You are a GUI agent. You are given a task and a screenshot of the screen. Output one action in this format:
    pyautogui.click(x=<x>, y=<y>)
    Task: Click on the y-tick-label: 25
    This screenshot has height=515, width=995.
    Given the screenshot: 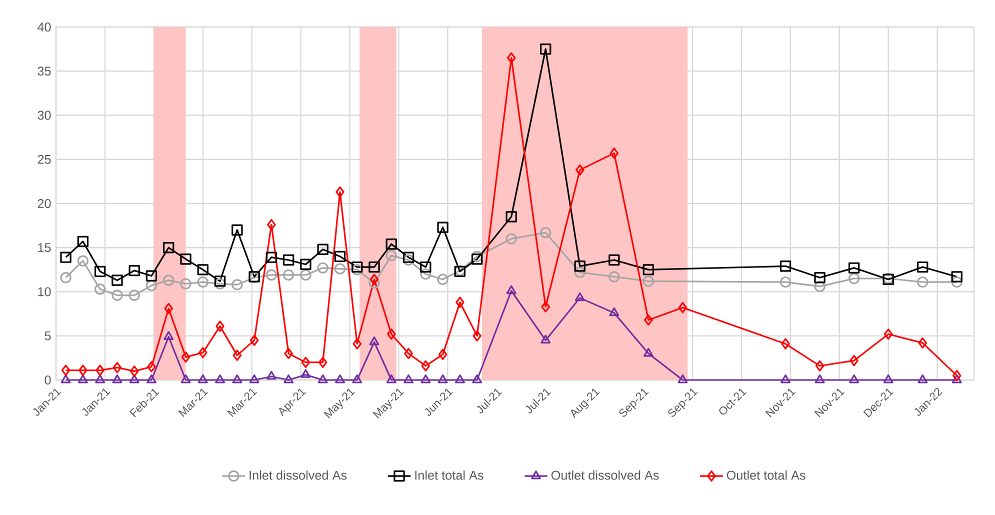 What is the action you would take?
    pyautogui.click(x=44, y=159)
    